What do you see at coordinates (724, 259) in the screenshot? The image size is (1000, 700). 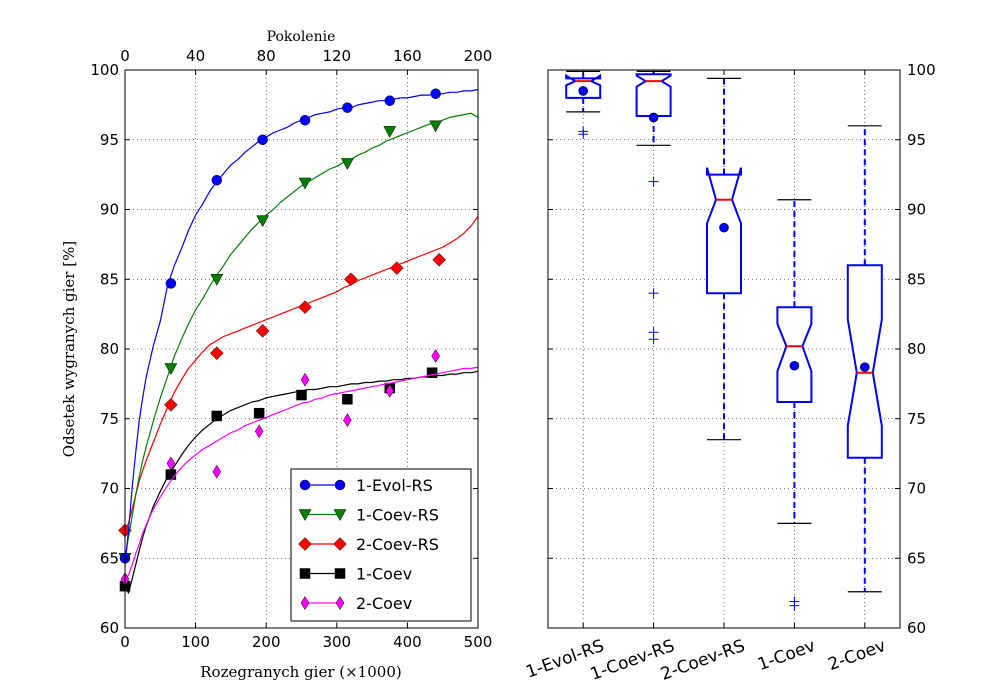 I see `box-2-coev-rs` at bounding box center [724, 259].